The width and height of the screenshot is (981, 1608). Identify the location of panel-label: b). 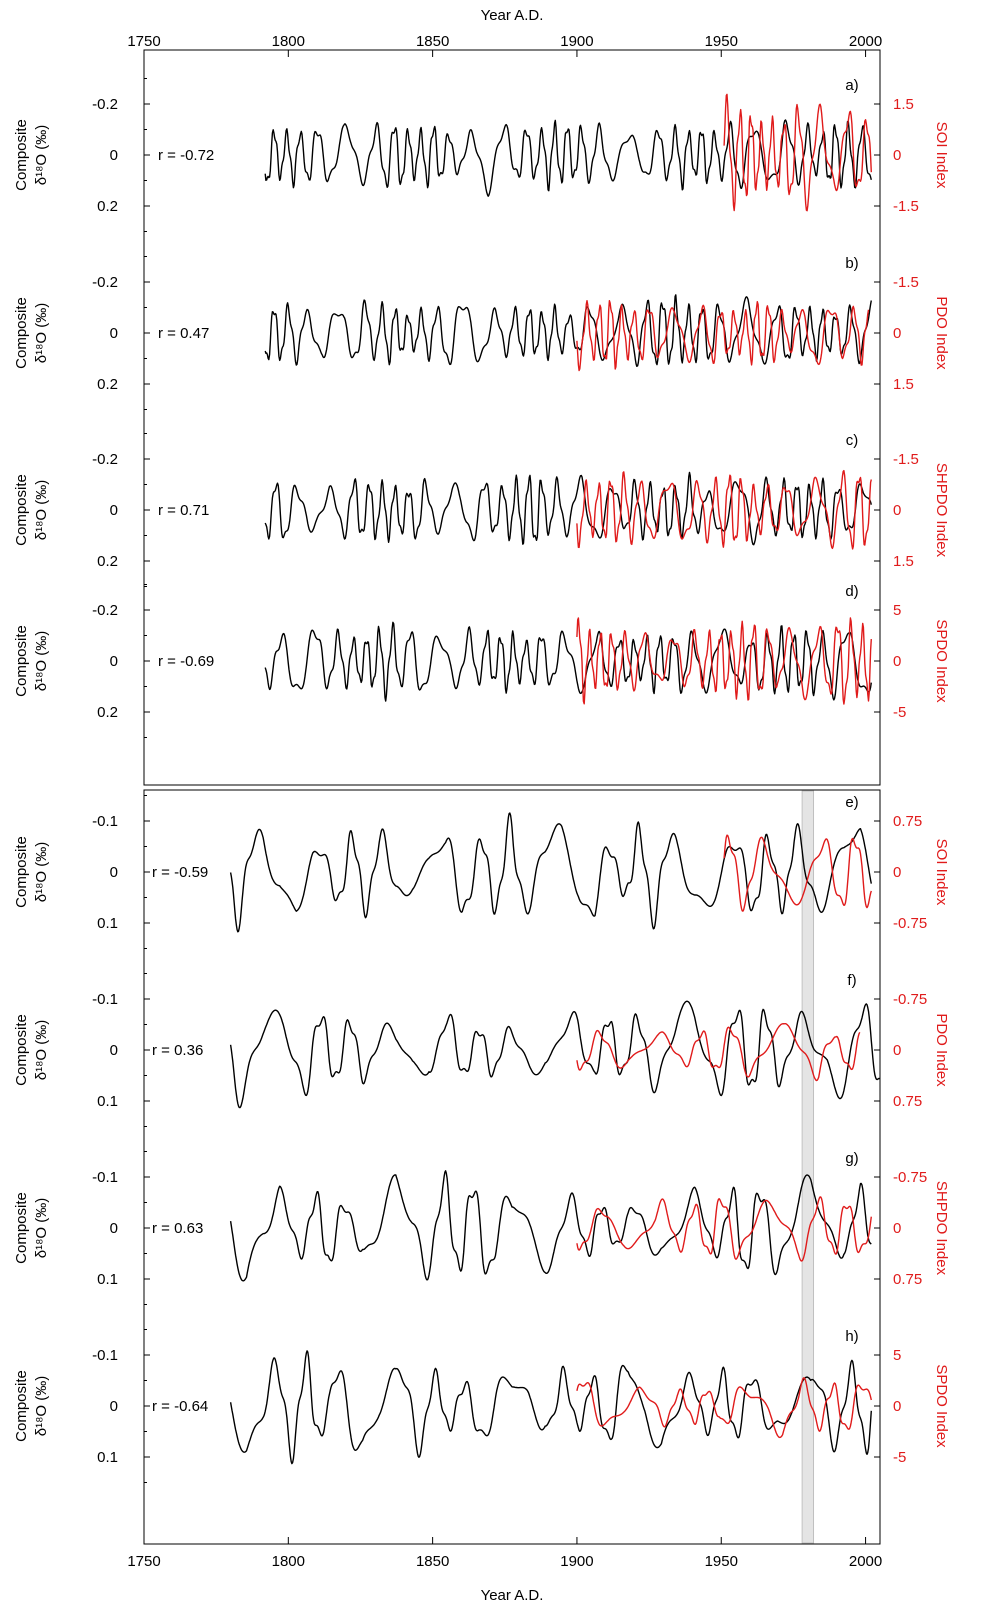
(851, 263).